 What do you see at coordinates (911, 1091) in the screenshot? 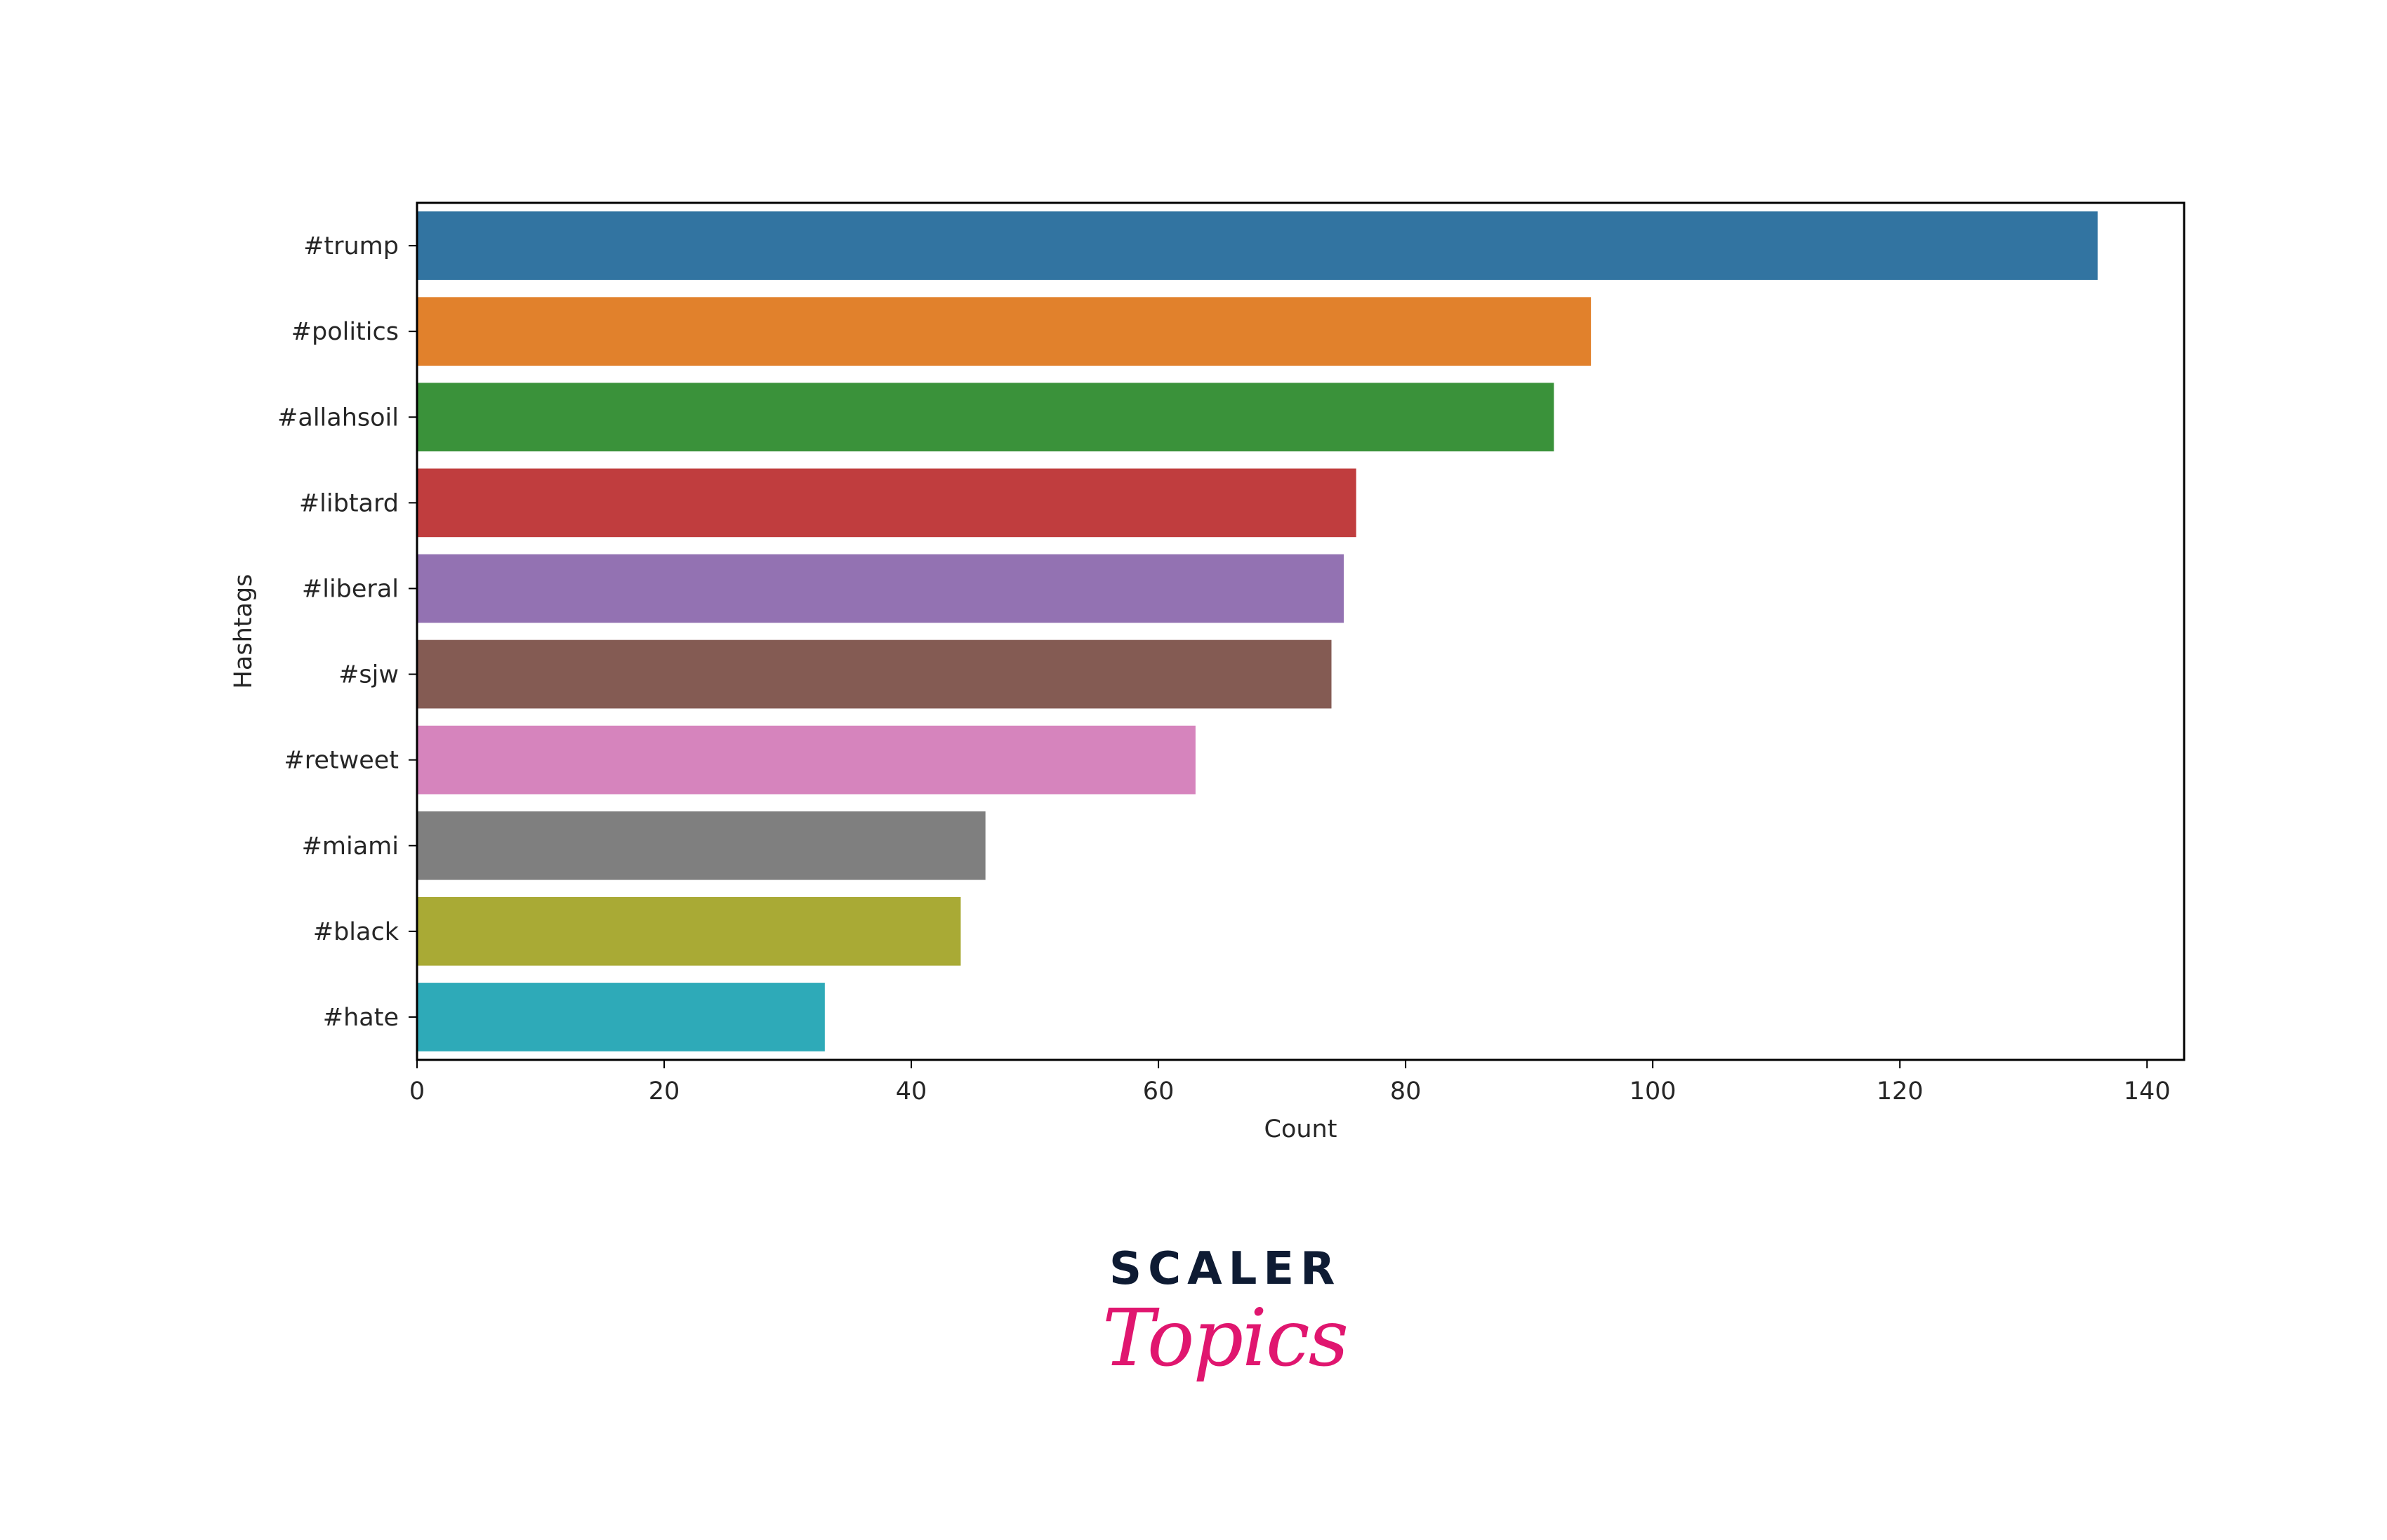
I see `x-tick-label: 40` at bounding box center [911, 1091].